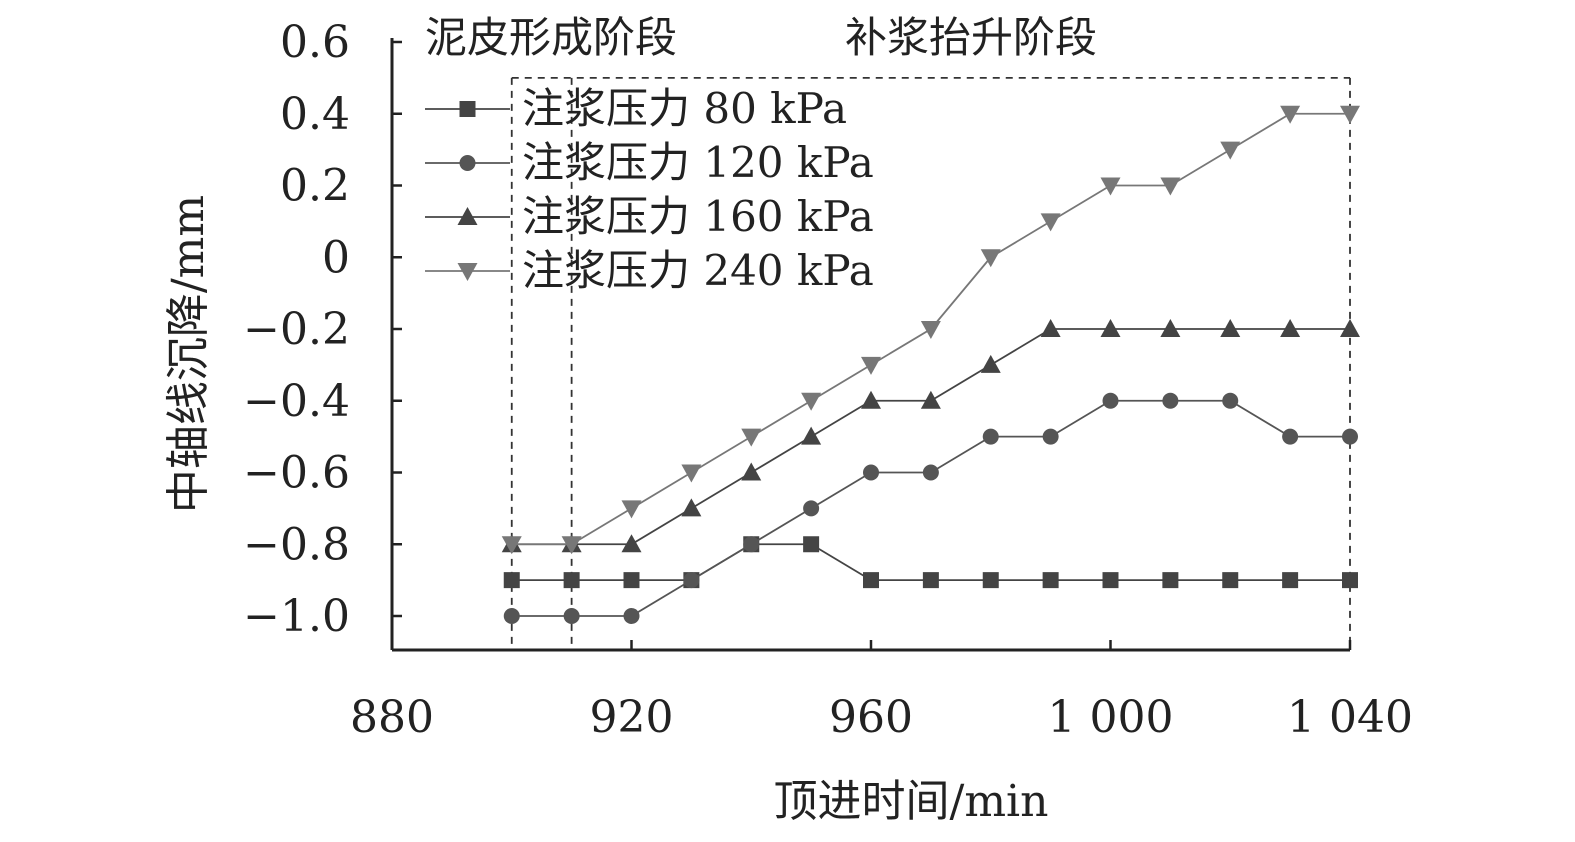  What do you see at coordinates (632, 717) in the screenshot?
I see `x-tick-label: 920` at bounding box center [632, 717].